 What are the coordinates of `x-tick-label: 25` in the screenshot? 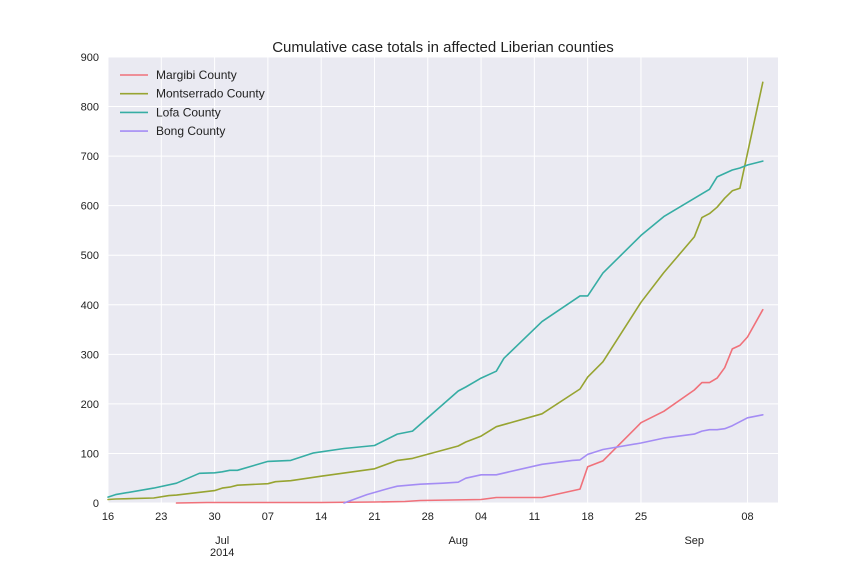 It's located at (641, 517).